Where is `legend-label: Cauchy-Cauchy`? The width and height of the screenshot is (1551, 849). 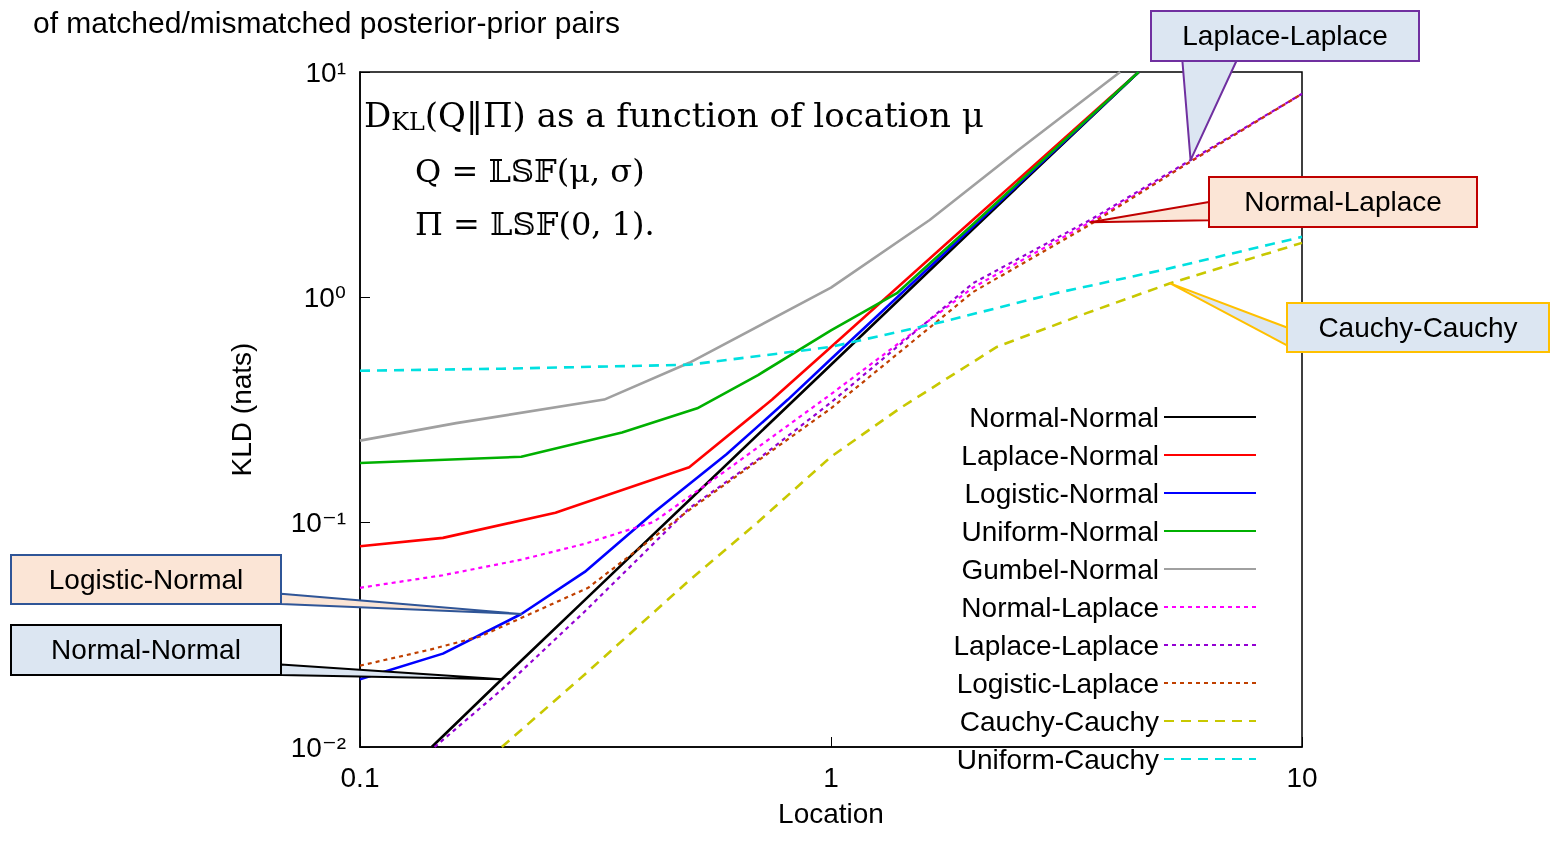 legend-label: Cauchy-Cauchy is located at coordinates (1059, 721).